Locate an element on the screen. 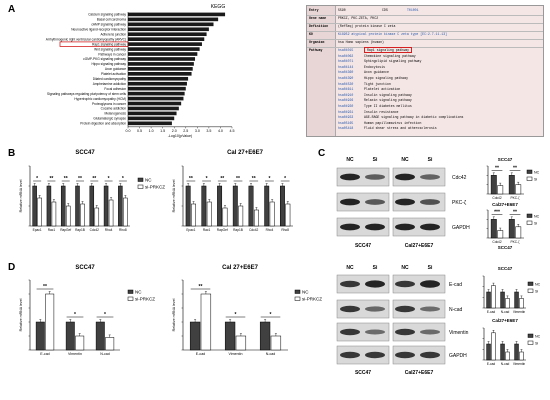 This screenshot has width=550, height=400. pathway-id-link: hsa04930 is located at coordinates (346, 106).